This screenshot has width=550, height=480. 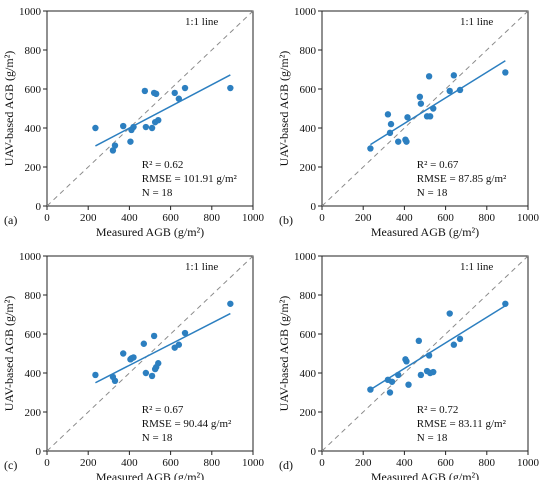 What do you see at coordinates (432, 438) in the screenshot?
I see `stat-line: N = 18` at bounding box center [432, 438].